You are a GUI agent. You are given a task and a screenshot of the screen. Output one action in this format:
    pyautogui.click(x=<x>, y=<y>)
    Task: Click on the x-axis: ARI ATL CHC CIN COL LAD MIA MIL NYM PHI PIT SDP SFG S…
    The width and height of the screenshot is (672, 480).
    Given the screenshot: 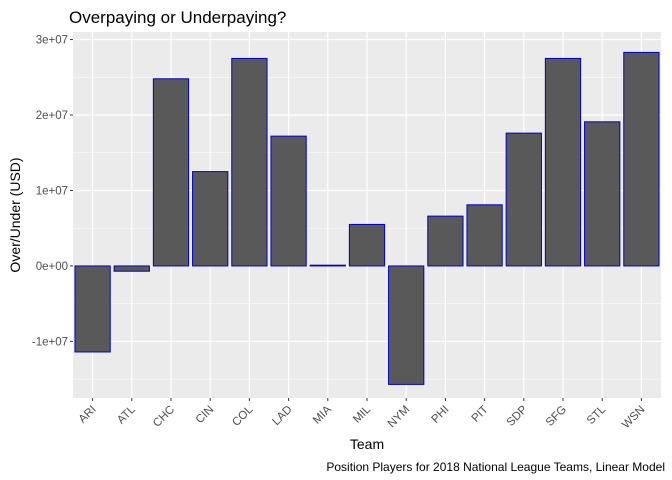 What is the action you would take?
    pyautogui.click(x=362, y=414)
    